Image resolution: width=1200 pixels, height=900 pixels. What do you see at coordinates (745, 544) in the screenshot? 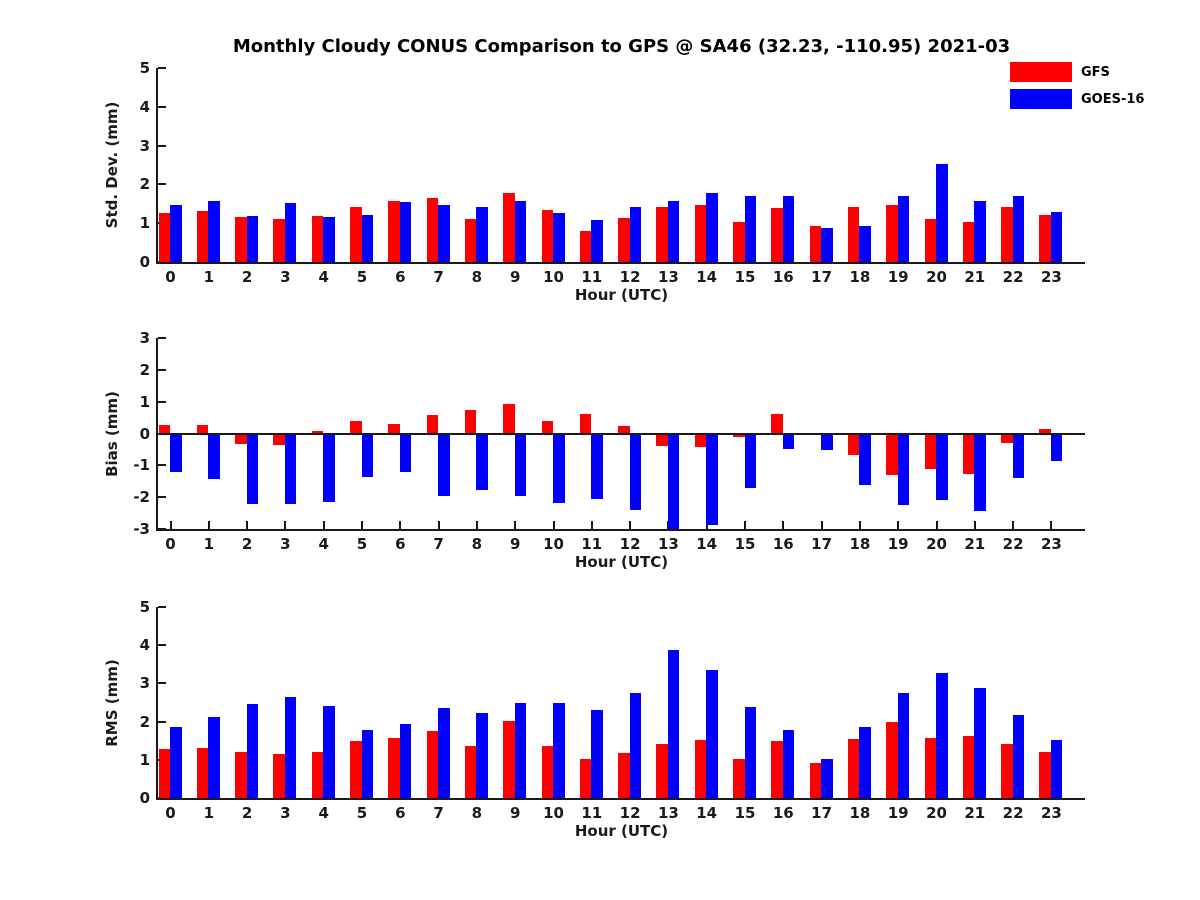
I see `x-tick-label: 15` at bounding box center [745, 544].